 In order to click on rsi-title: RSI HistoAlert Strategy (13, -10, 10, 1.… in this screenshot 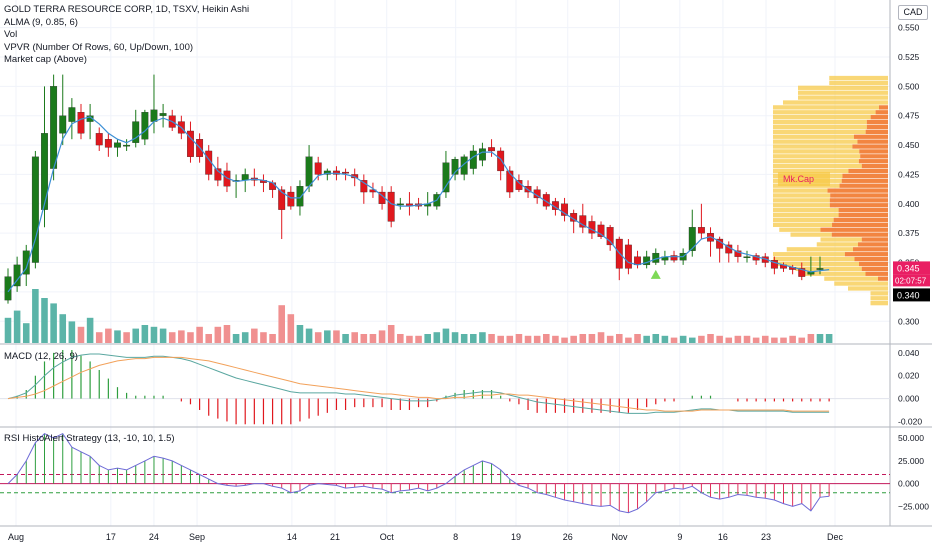, I will do `click(89, 438)`.